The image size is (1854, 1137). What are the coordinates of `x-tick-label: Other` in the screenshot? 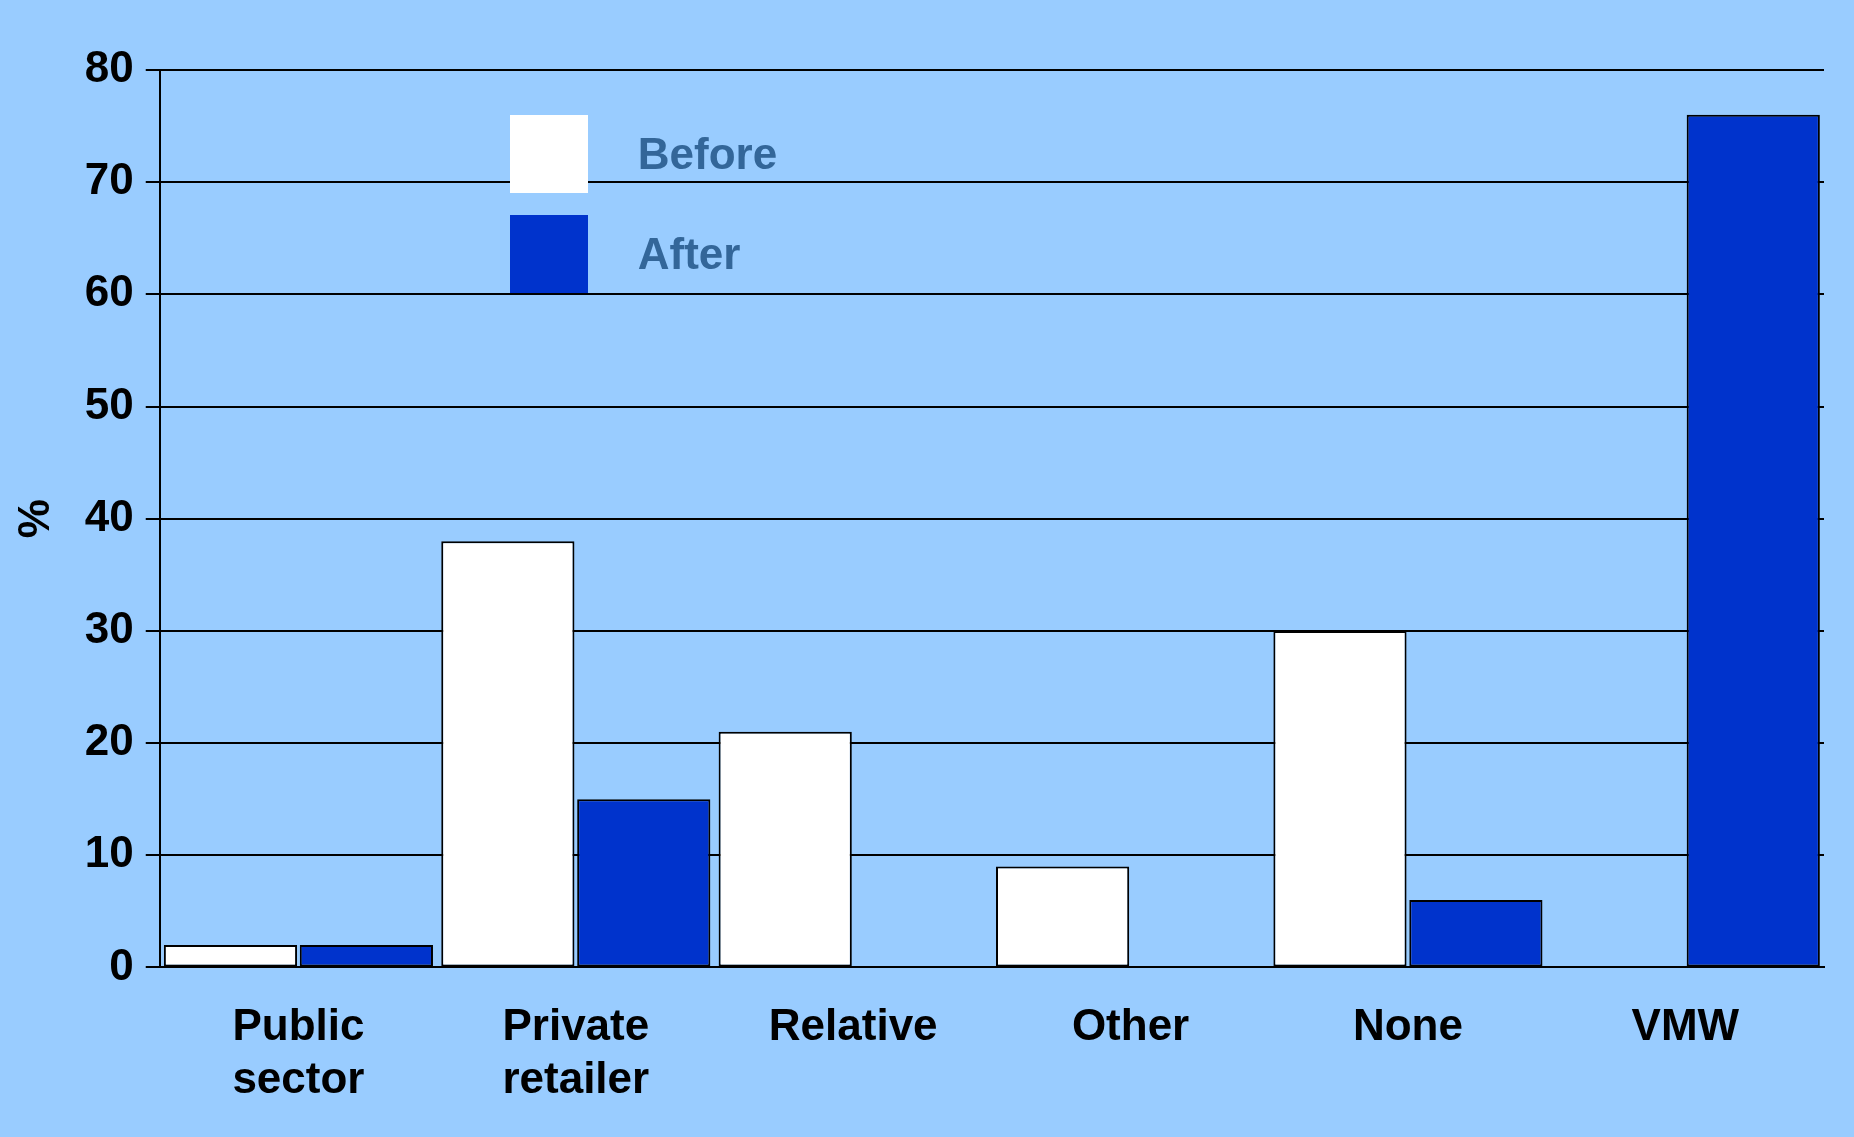 It's located at (1130, 1024).